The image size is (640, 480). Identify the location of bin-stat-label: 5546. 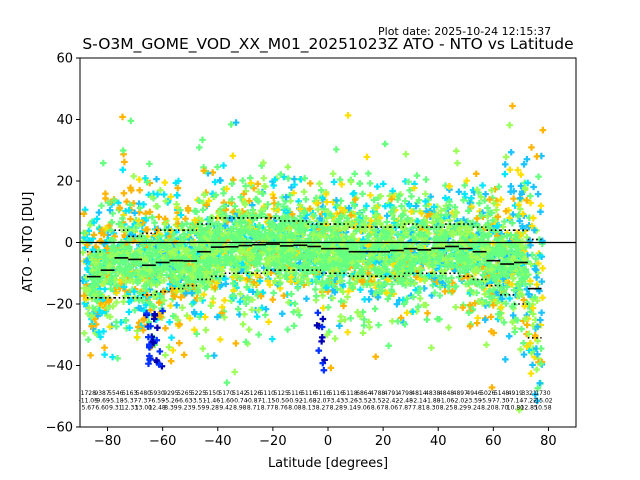
(115, 393).